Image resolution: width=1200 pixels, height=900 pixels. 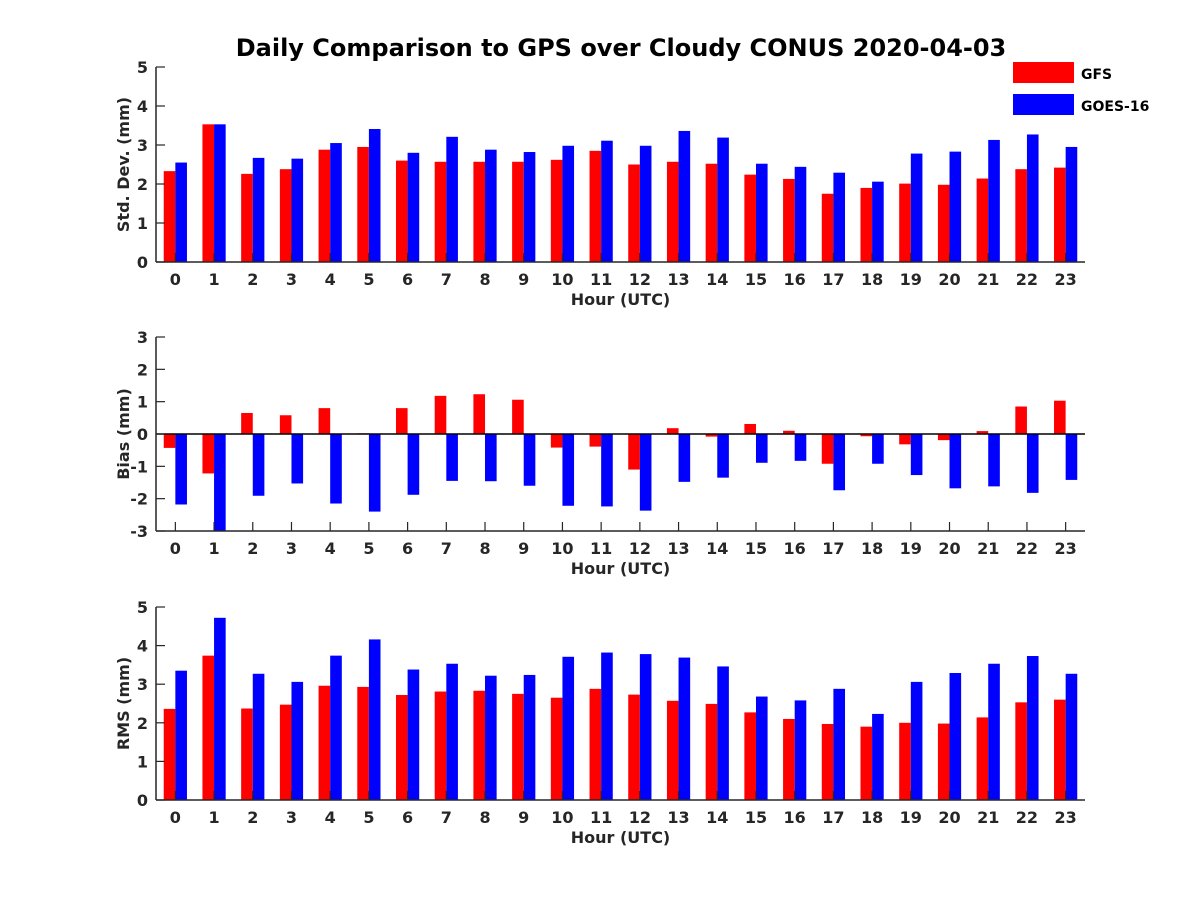 I want to click on bias-x-tick-label: 22, so click(x=1027, y=548).